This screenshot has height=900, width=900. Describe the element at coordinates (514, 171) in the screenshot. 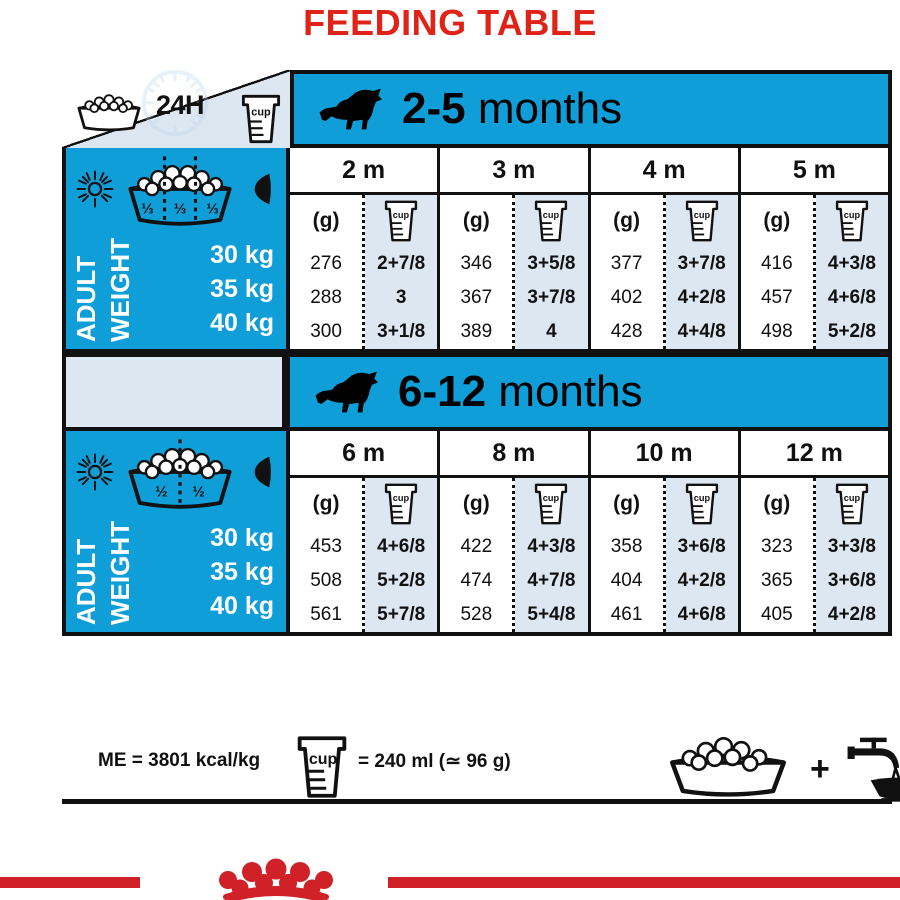

I see `month-header: 3 m` at that location.